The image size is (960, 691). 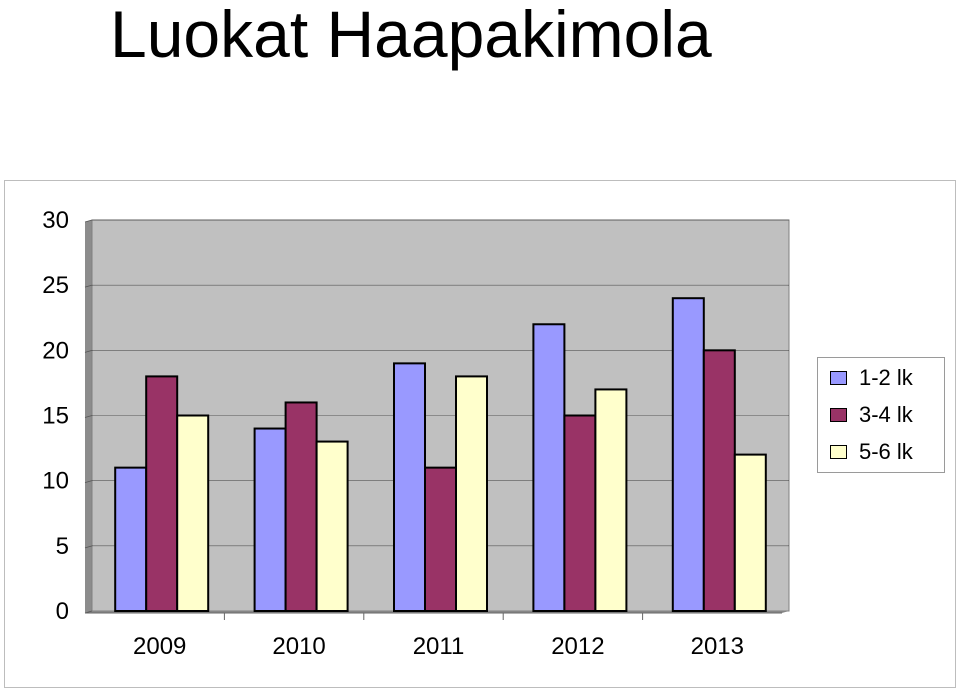 I want to click on bar-5-6-lk-2012, so click(x=611, y=500).